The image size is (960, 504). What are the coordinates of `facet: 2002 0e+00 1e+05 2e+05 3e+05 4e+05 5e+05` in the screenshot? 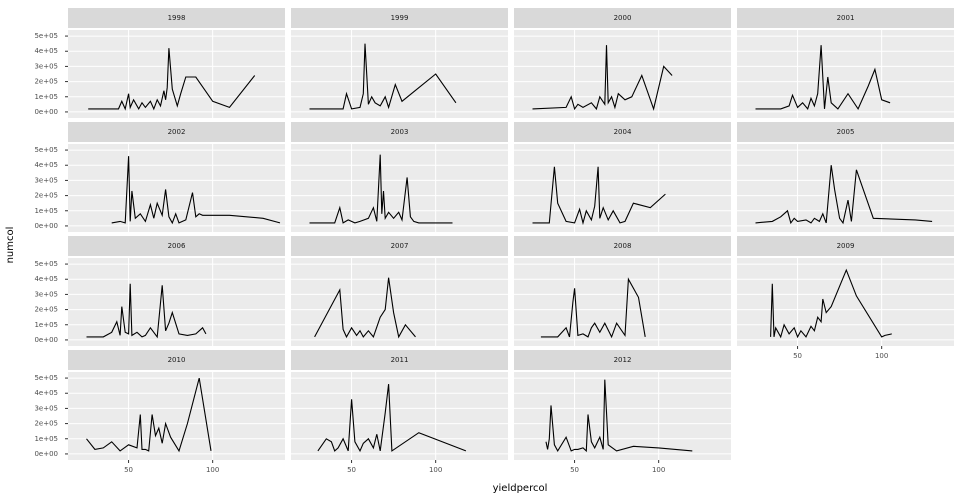 It's located at (159, 177).